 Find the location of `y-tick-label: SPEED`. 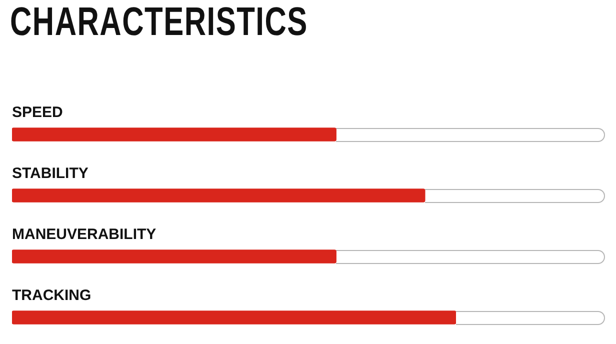

y-tick-label: SPEED is located at coordinates (37, 112).